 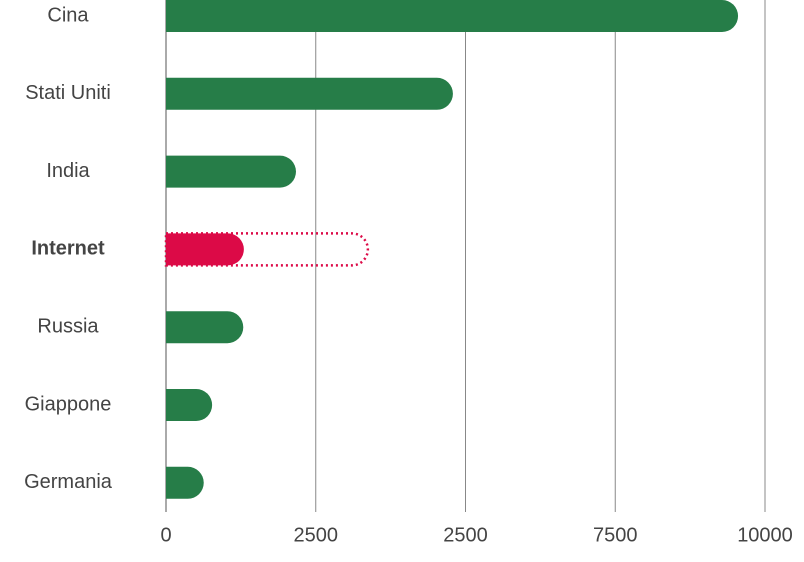 I want to click on y-tick-label: India, so click(x=68, y=171).